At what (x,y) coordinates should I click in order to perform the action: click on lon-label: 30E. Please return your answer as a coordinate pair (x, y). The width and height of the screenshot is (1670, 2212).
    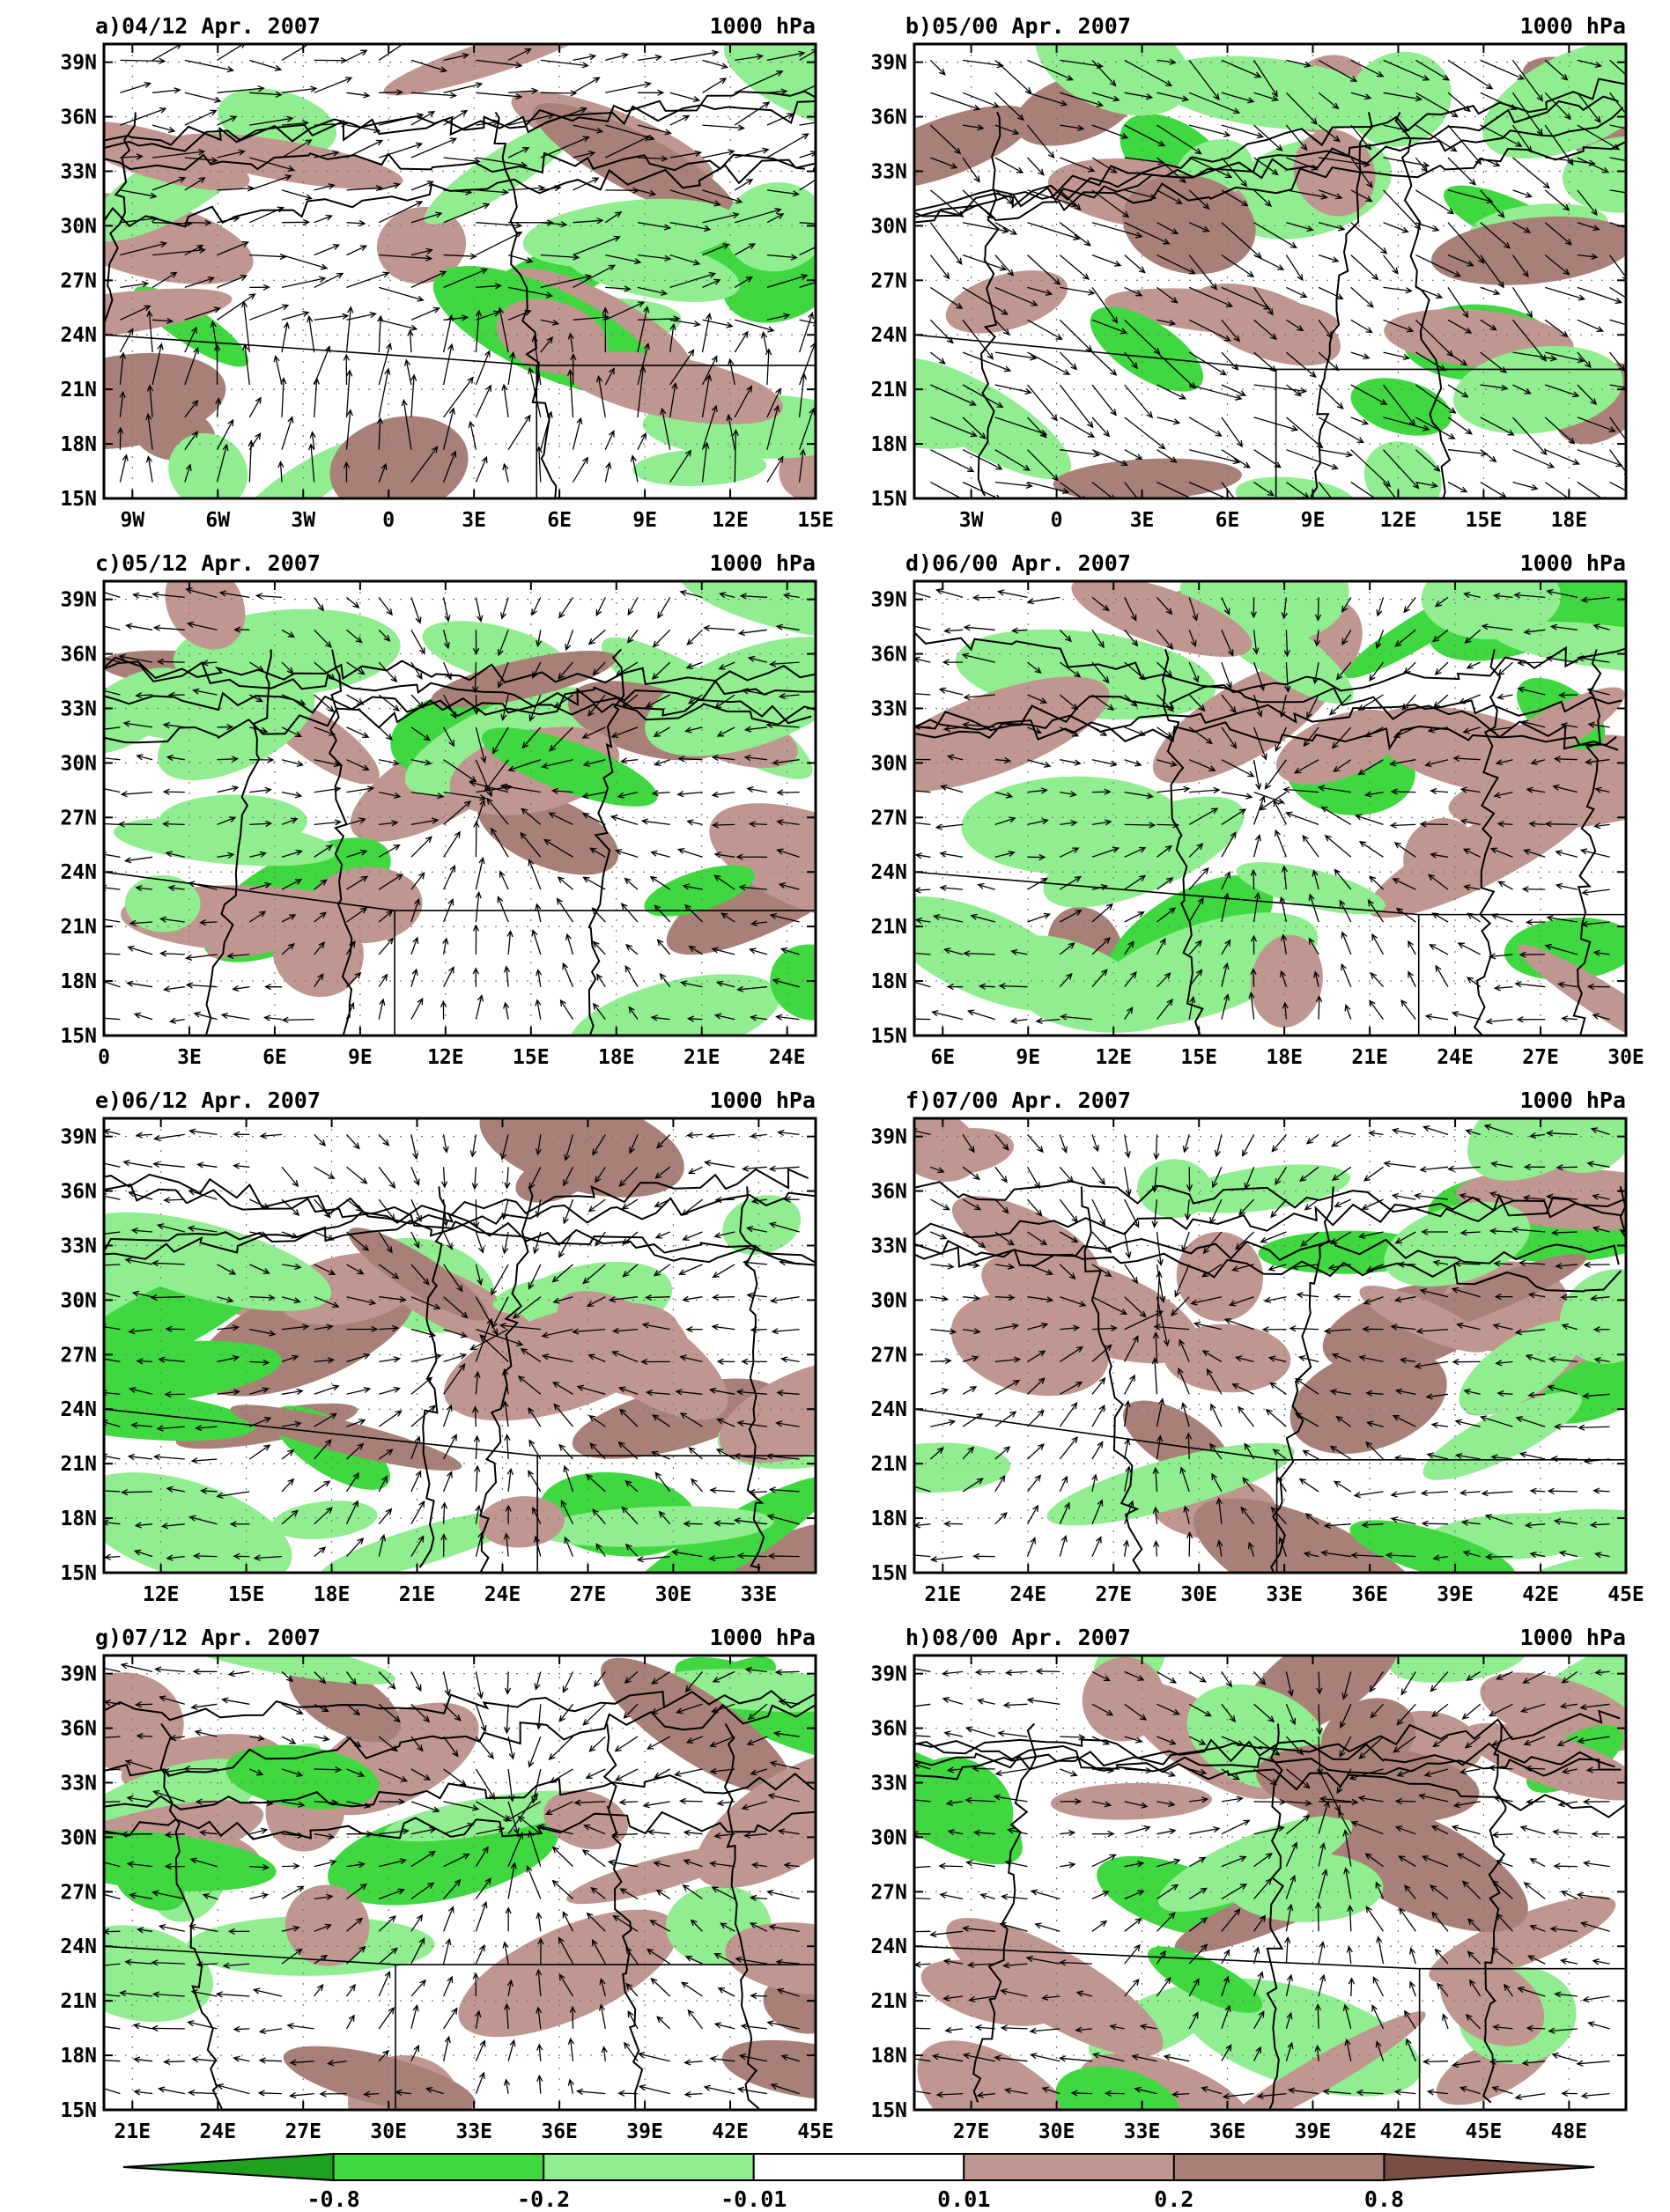
    Looking at the image, I should click on (1198, 1594).